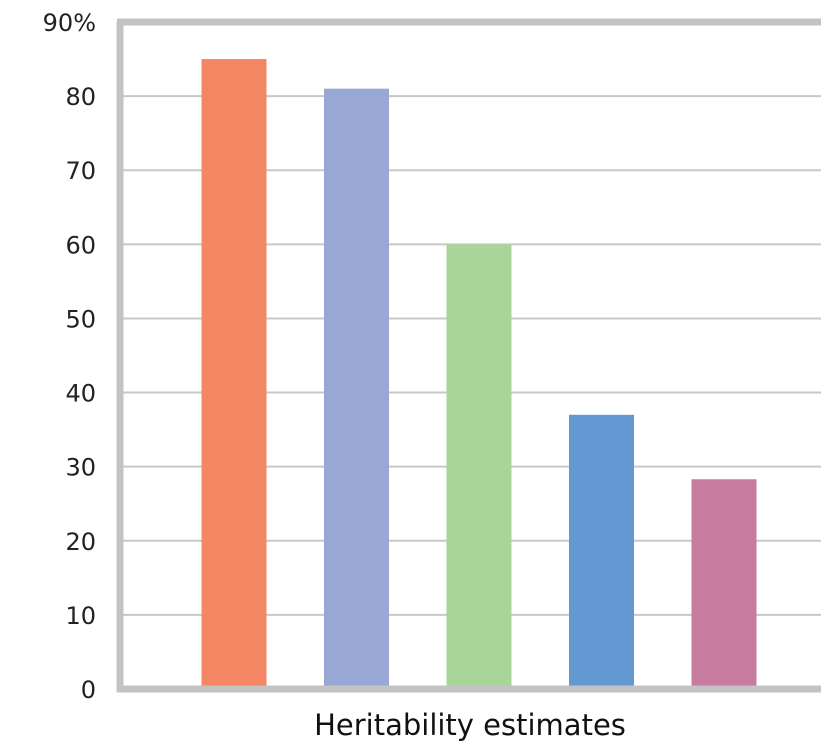  What do you see at coordinates (80, 97) in the screenshot?
I see `y-tick-label-80: 80` at bounding box center [80, 97].